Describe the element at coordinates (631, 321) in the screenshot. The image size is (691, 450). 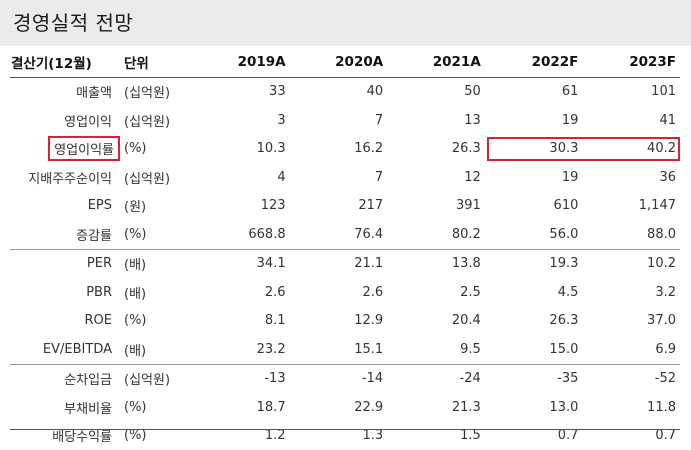
I see `value-cell: 37.0` at that location.